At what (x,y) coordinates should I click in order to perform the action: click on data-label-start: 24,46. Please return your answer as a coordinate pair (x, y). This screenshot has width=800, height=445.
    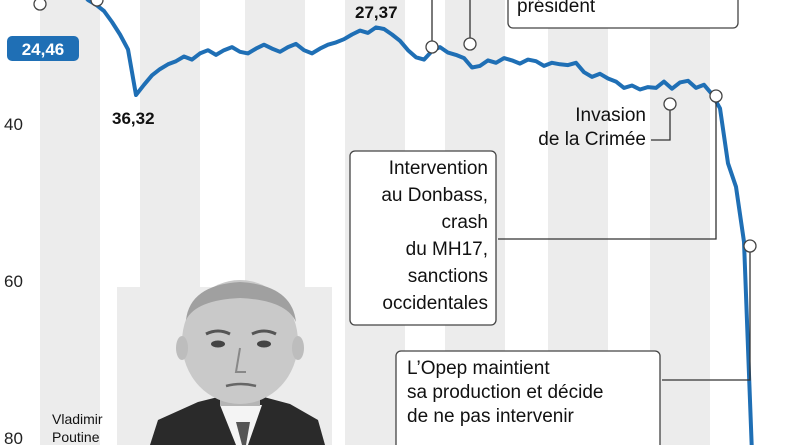
    Looking at the image, I should click on (43, 49).